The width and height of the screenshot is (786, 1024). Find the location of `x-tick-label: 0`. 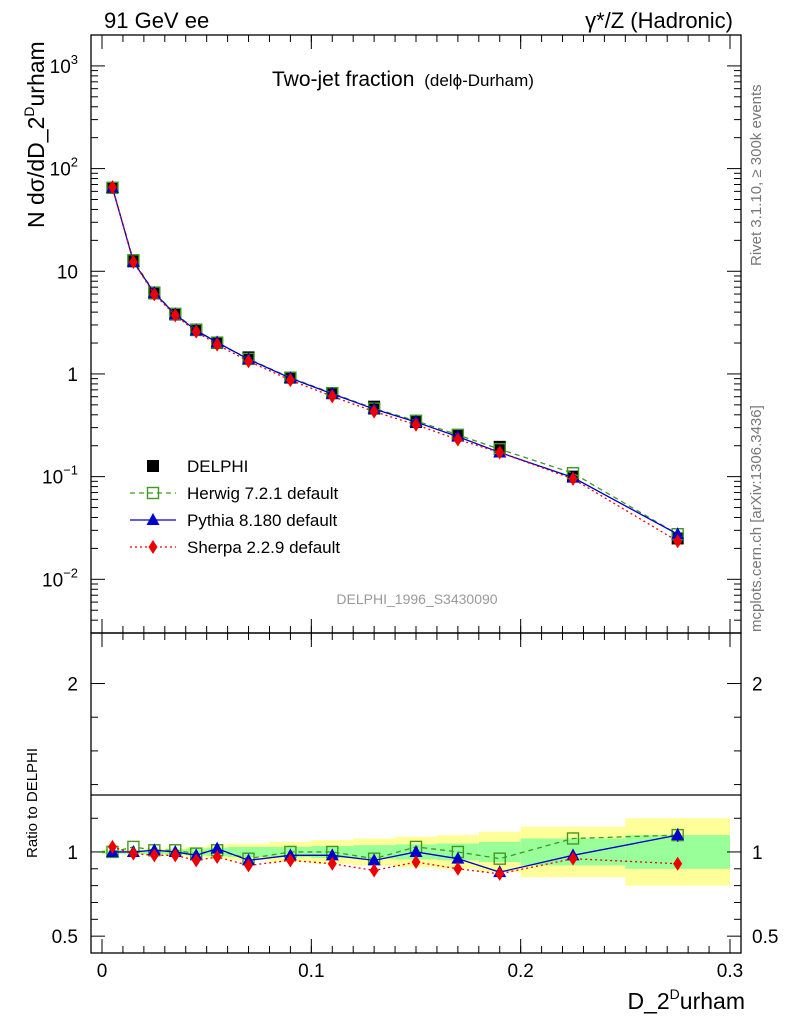

x-tick-label: 0 is located at coordinates (102, 971).